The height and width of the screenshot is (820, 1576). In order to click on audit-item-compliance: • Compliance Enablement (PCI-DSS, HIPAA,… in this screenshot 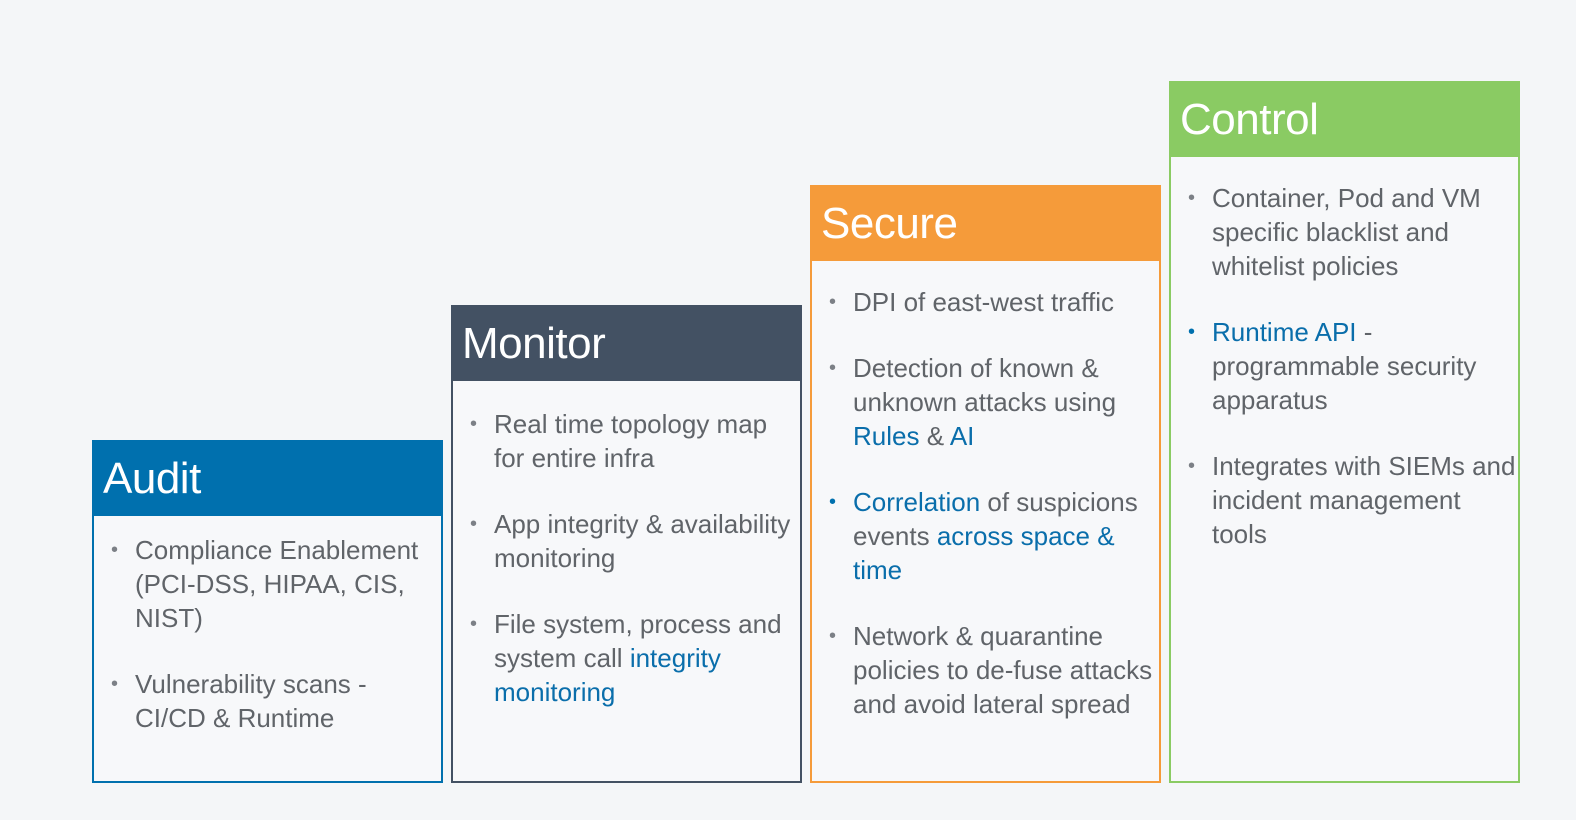, I will do `click(267, 584)`.